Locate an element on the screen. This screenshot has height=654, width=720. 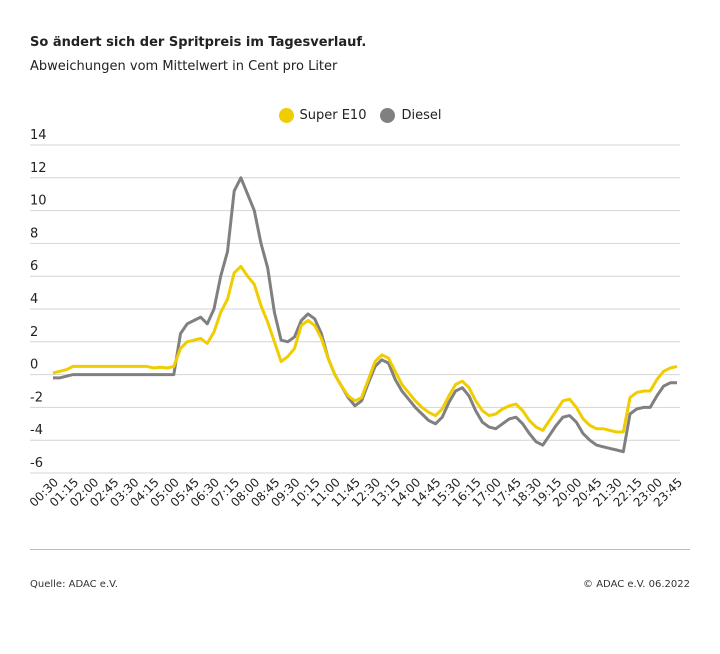
legend-item-e10: Super E10 is located at coordinates (322, 115).